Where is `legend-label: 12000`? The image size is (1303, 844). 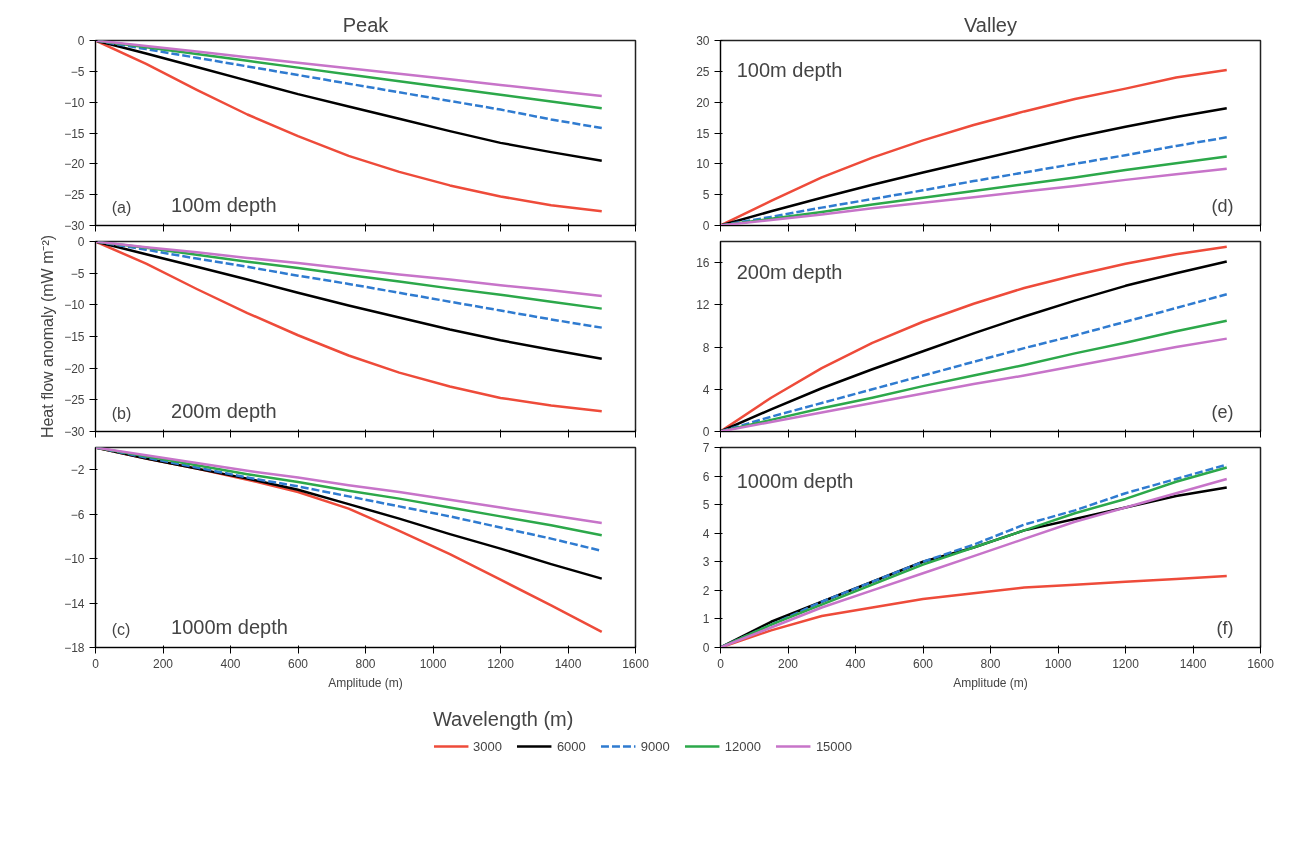
legend-label: 12000 is located at coordinates (742, 746).